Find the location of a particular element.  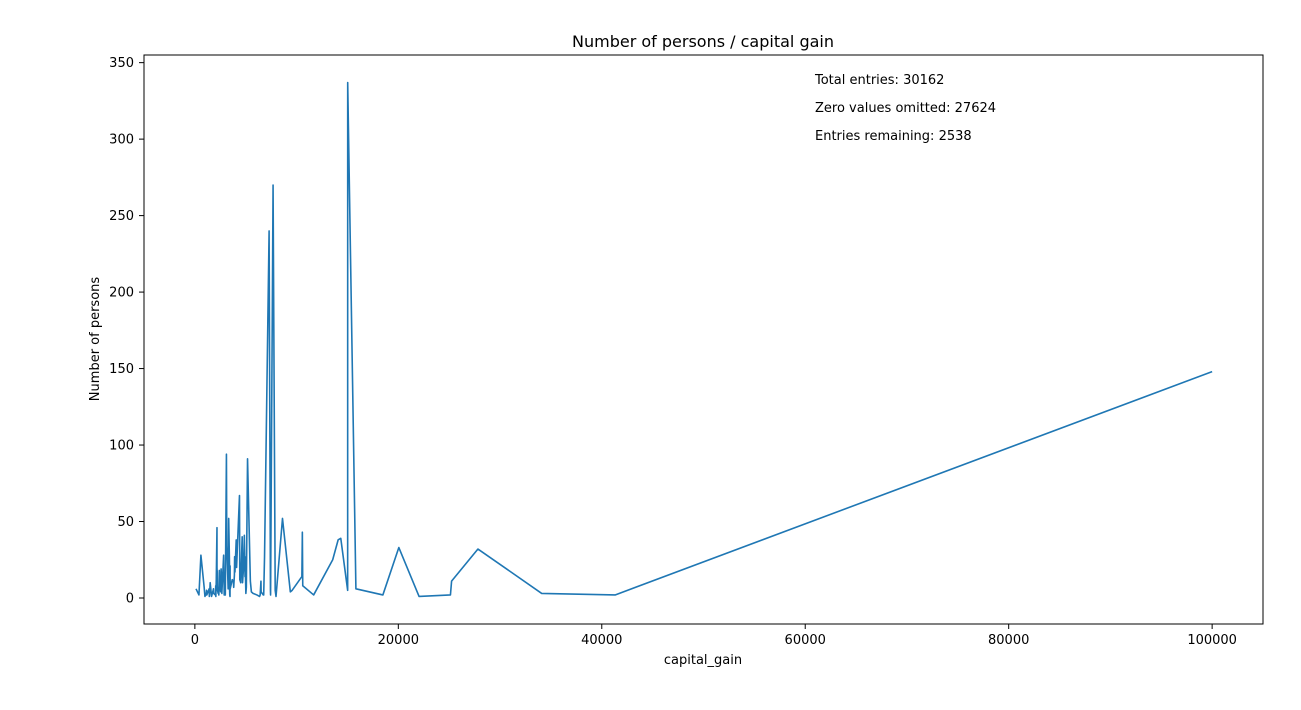

x-tick-label: 20000 is located at coordinates (398, 640).